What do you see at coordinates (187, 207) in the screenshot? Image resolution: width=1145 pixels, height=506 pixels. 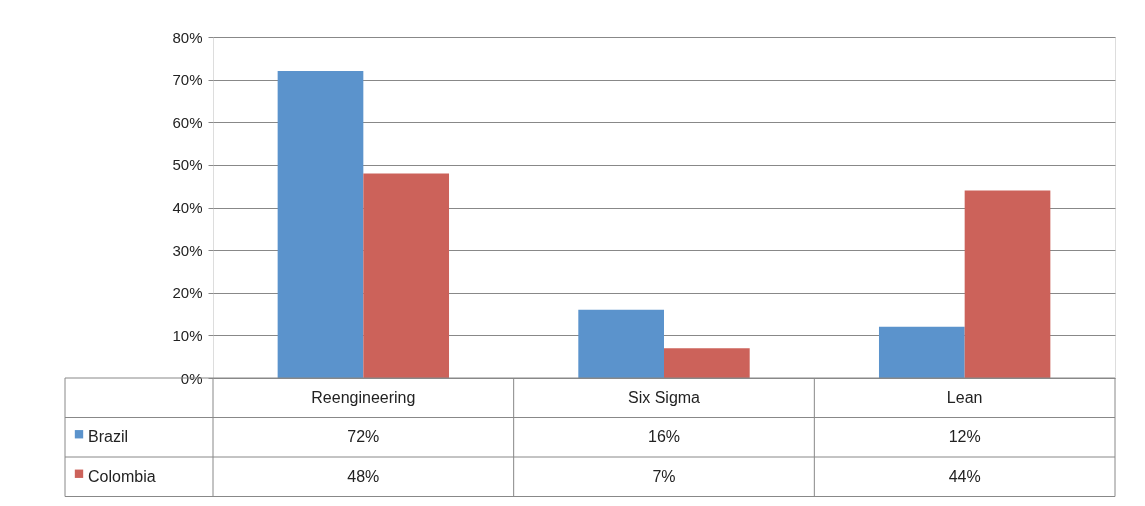 I see `y-tick-label: 40%` at bounding box center [187, 207].